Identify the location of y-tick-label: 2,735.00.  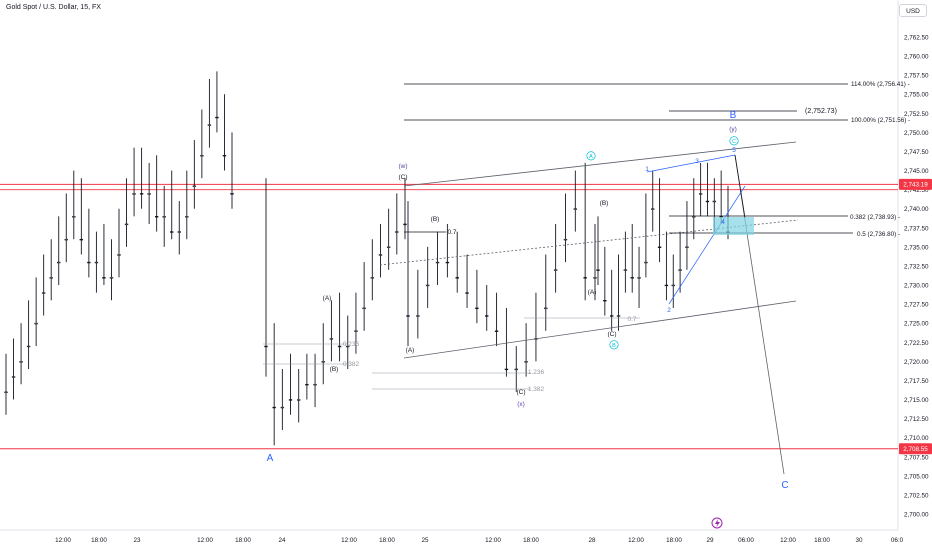
(916, 247).